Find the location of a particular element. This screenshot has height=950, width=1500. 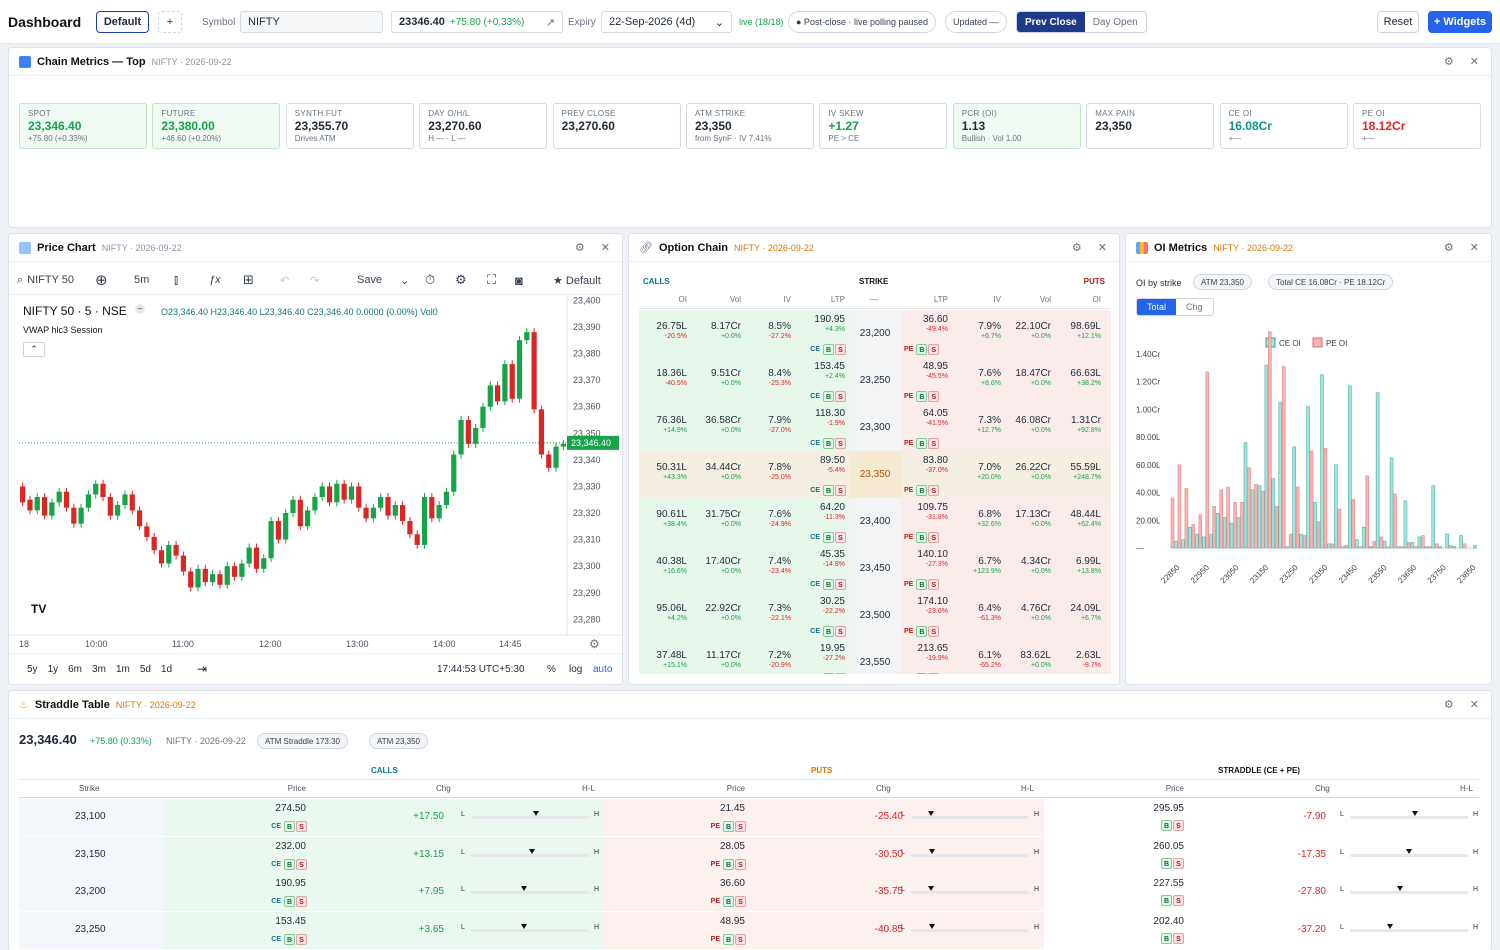

log-toggle: log is located at coordinates (576, 669).